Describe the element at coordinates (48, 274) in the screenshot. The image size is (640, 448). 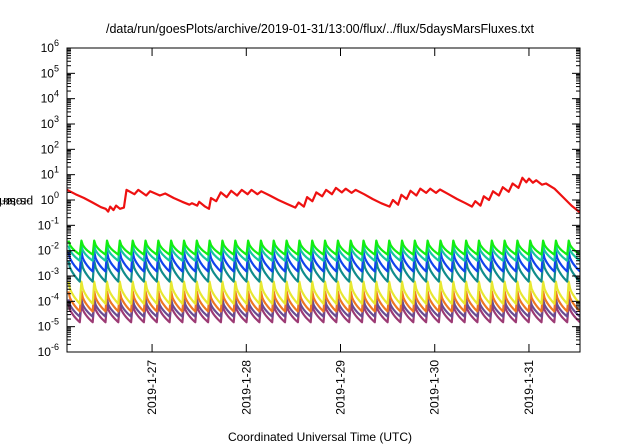
I see `y-tick-label: 10⁻³` at that location.